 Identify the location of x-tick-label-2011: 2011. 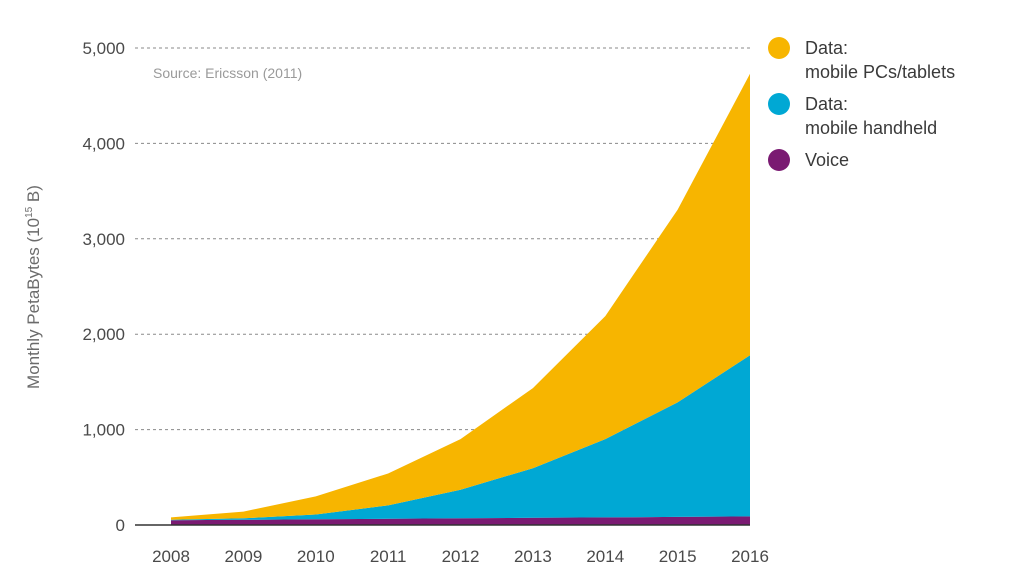
(388, 556).